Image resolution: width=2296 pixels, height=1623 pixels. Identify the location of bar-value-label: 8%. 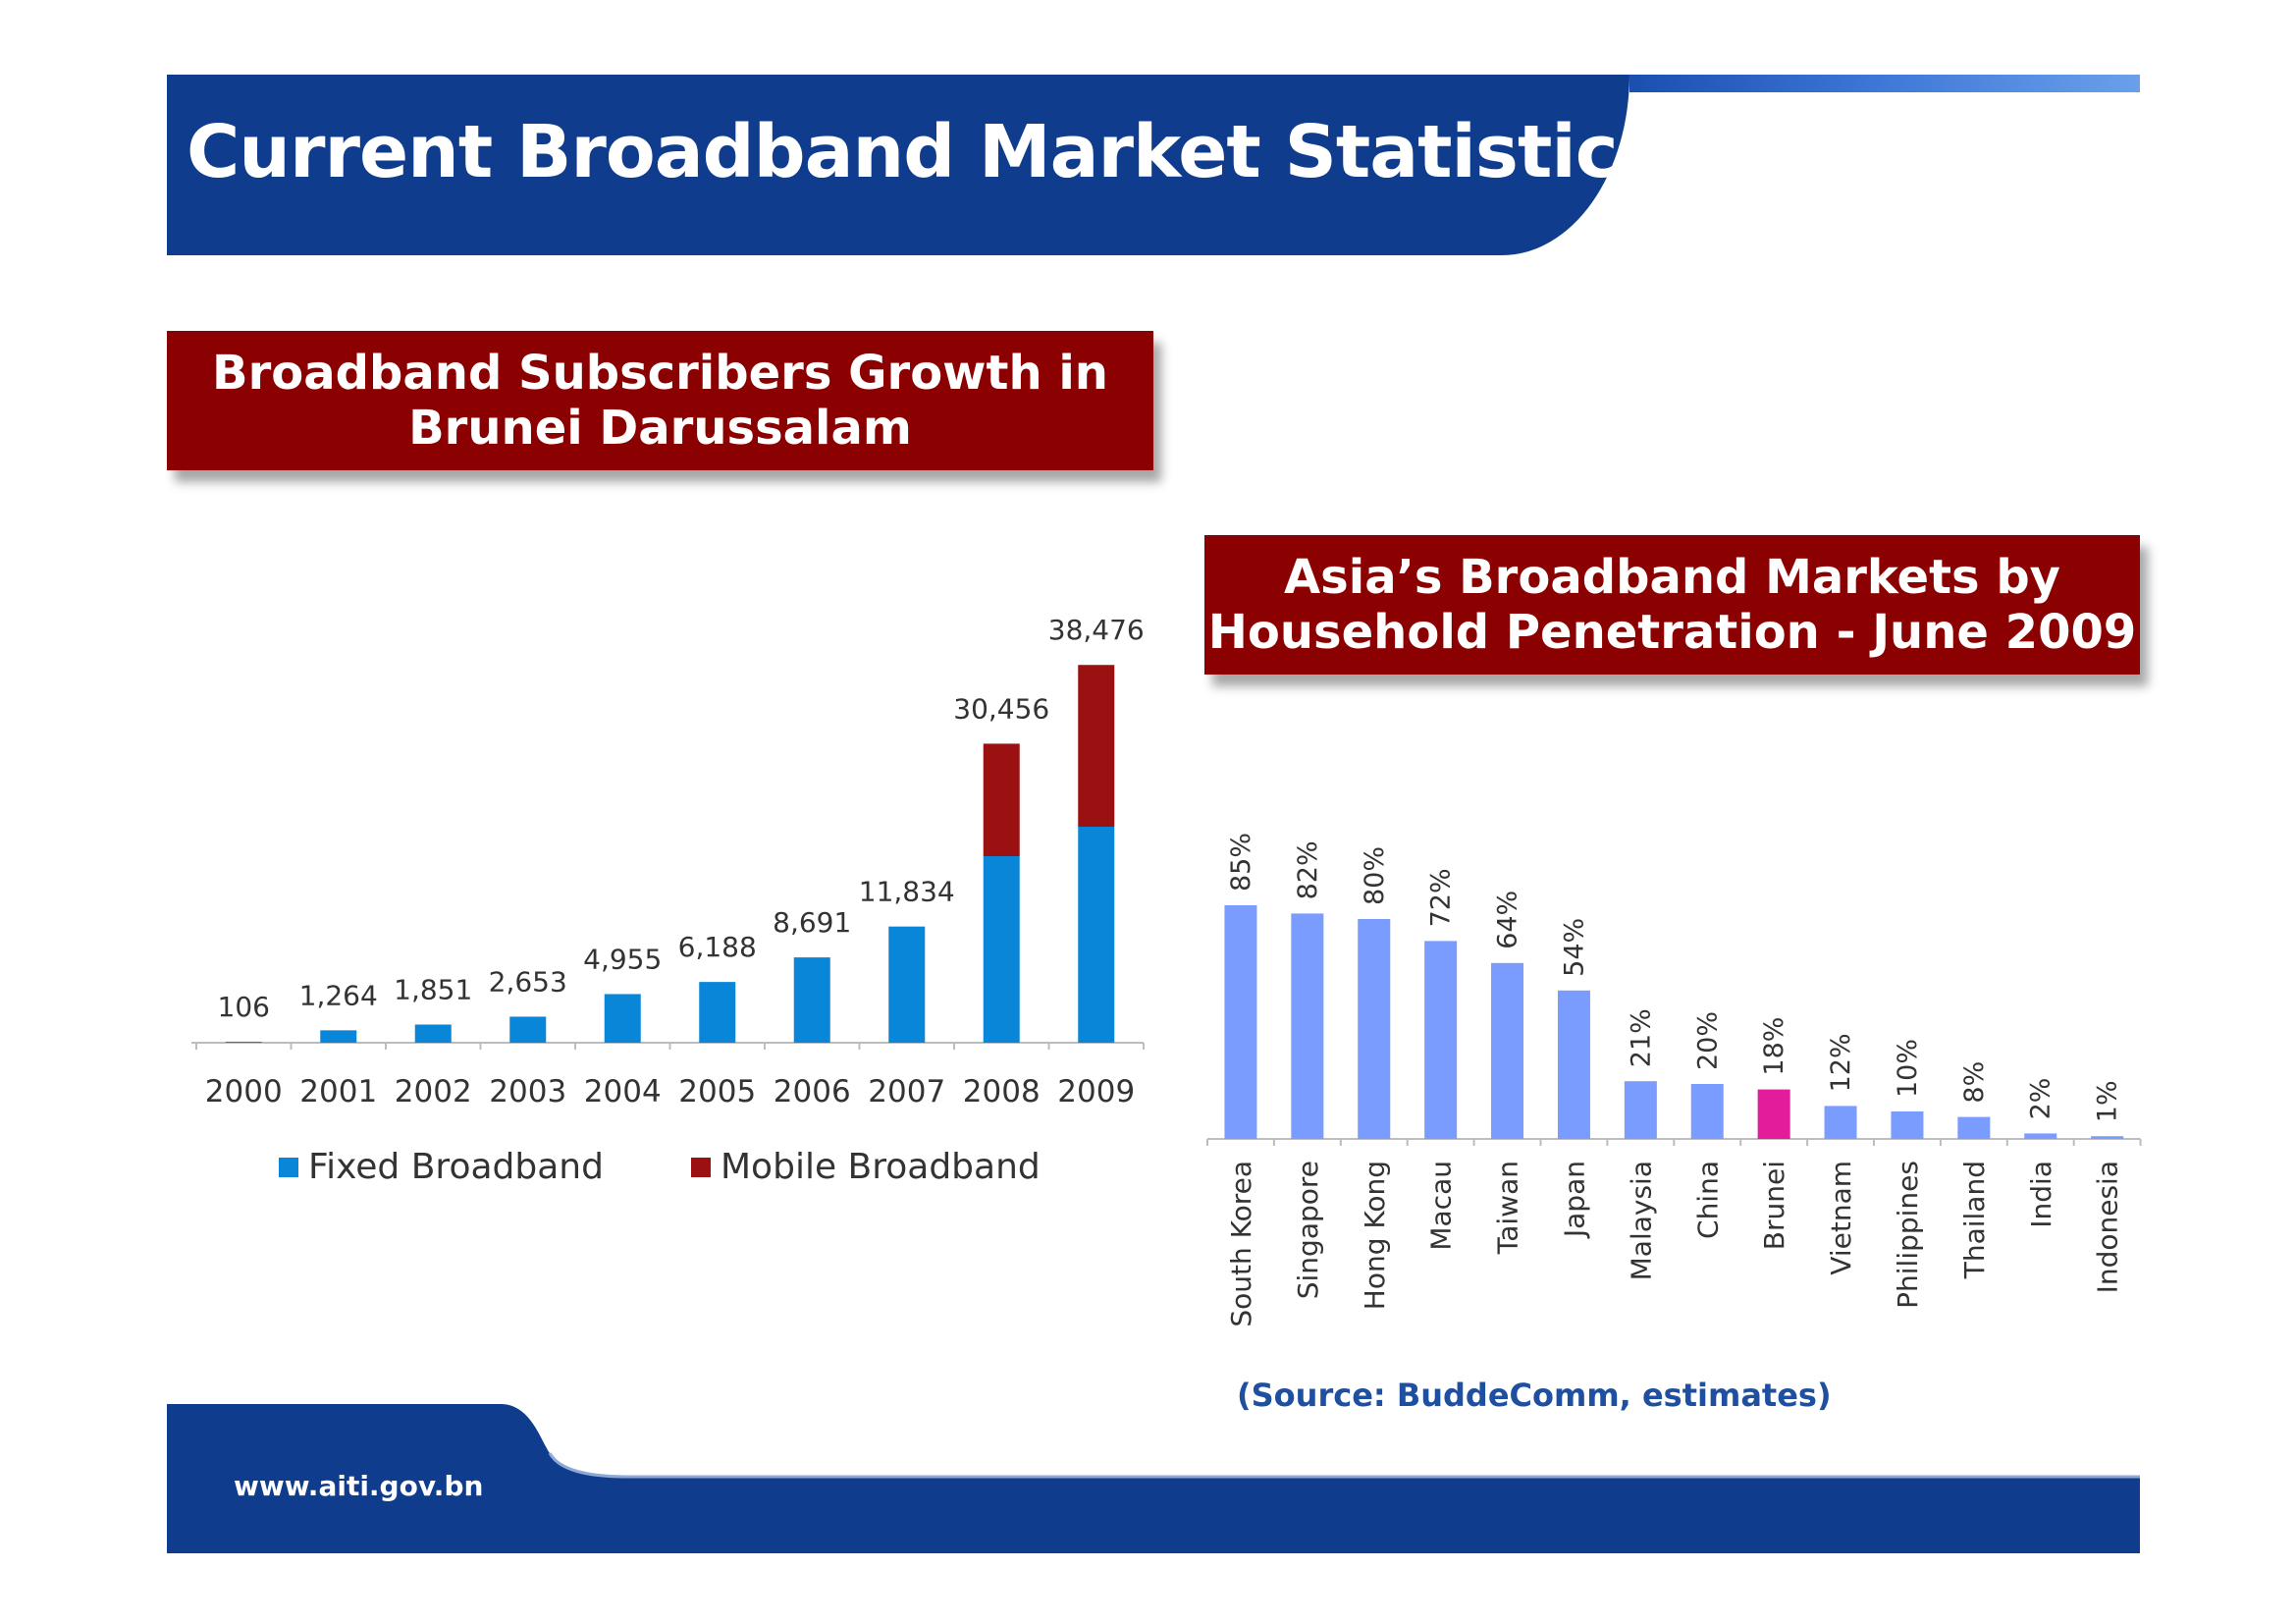
(1974, 1082).